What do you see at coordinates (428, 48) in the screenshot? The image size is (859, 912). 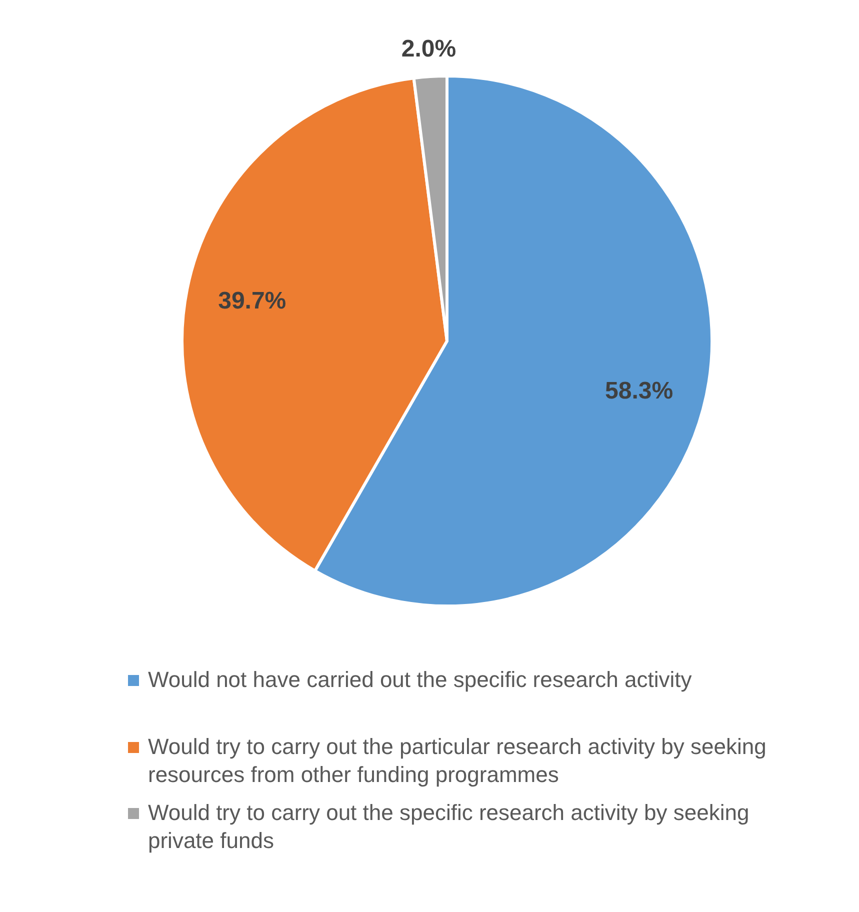 I see `data-label: 2.0%` at bounding box center [428, 48].